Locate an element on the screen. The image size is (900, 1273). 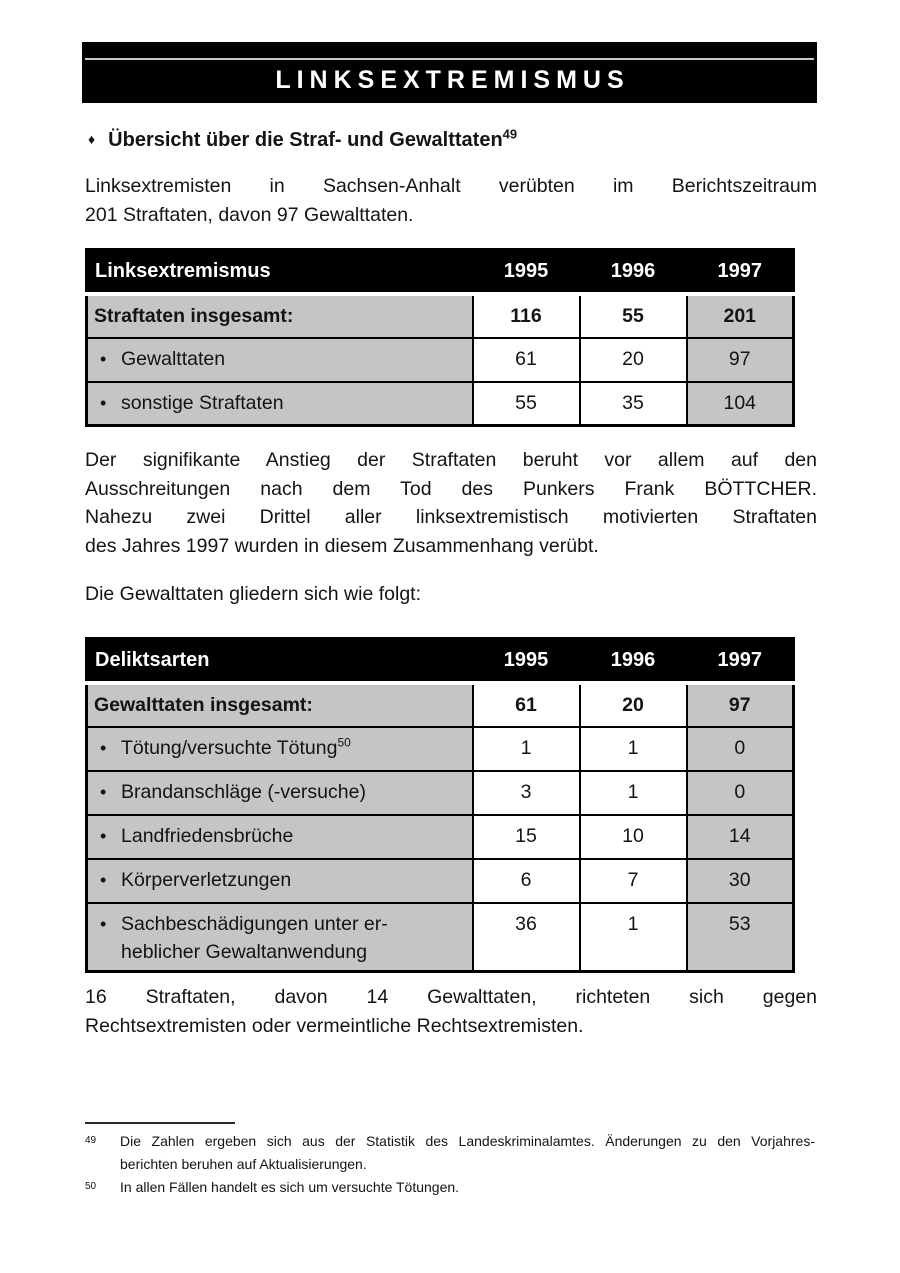
row-label: • Körperverletzungen is located at coordinates (280, 880).